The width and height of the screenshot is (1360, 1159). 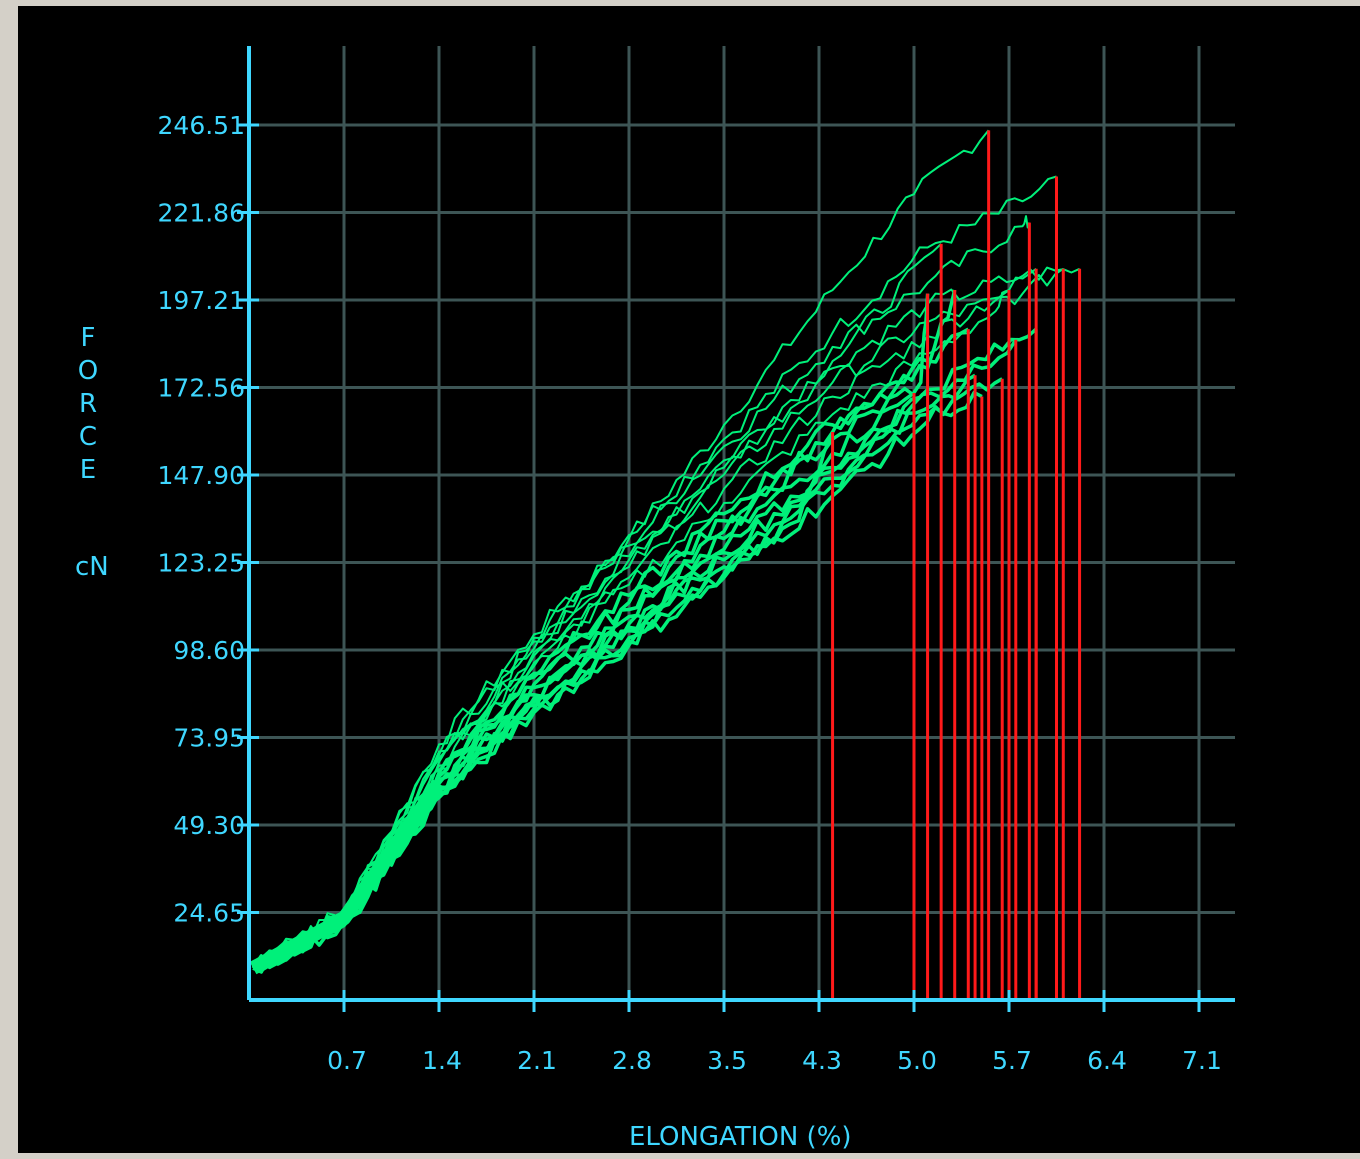 What do you see at coordinates (1202, 1060) in the screenshot?
I see `x-tick-label: 7.1` at bounding box center [1202, 1060].